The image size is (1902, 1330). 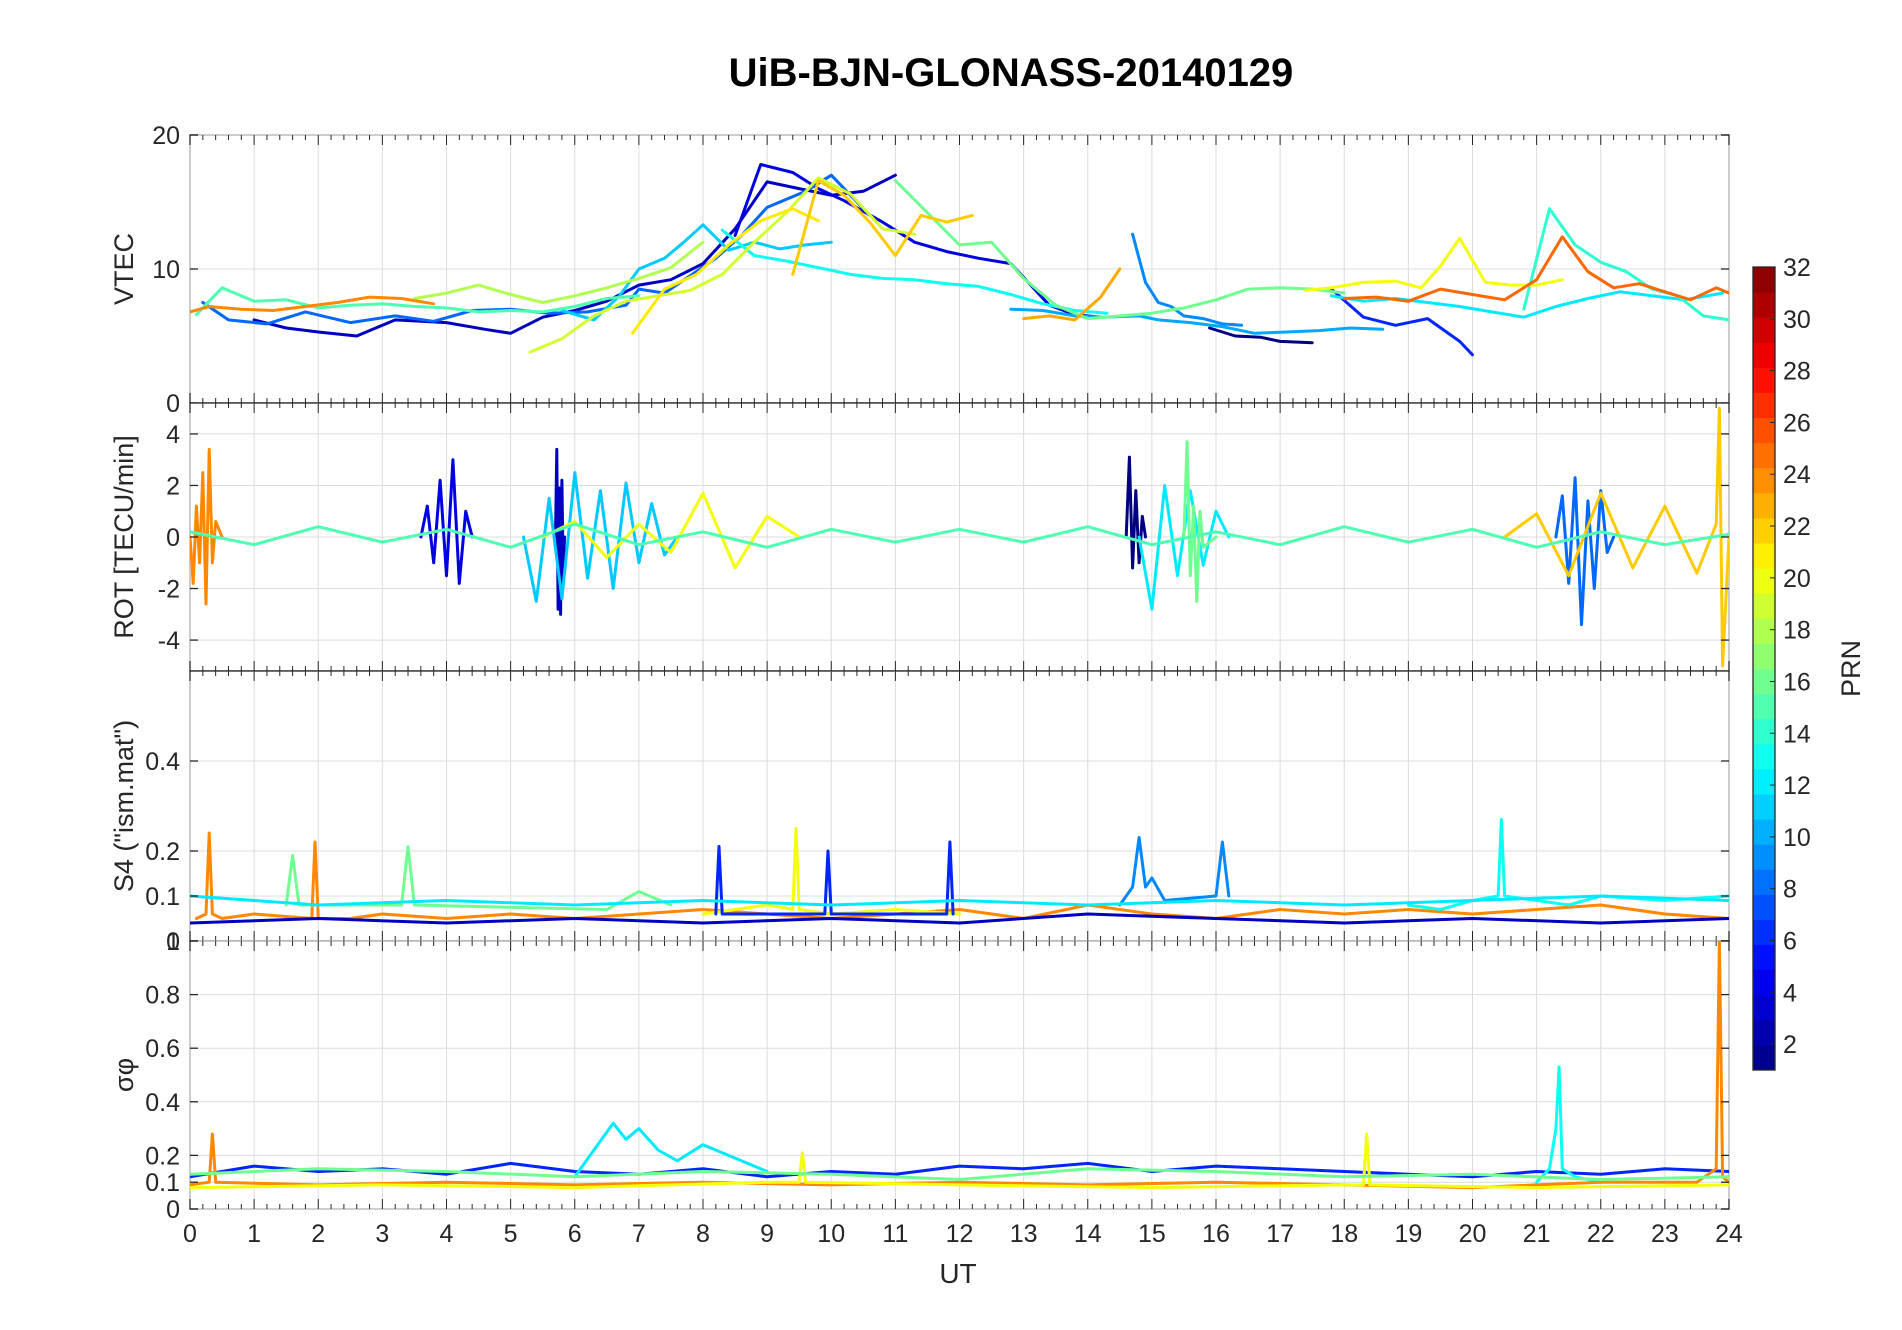 What do you see at coordinates (960, 1234) in the screenshot?
I see `x-tick-label: 12` at bounding box center [960, 1234].